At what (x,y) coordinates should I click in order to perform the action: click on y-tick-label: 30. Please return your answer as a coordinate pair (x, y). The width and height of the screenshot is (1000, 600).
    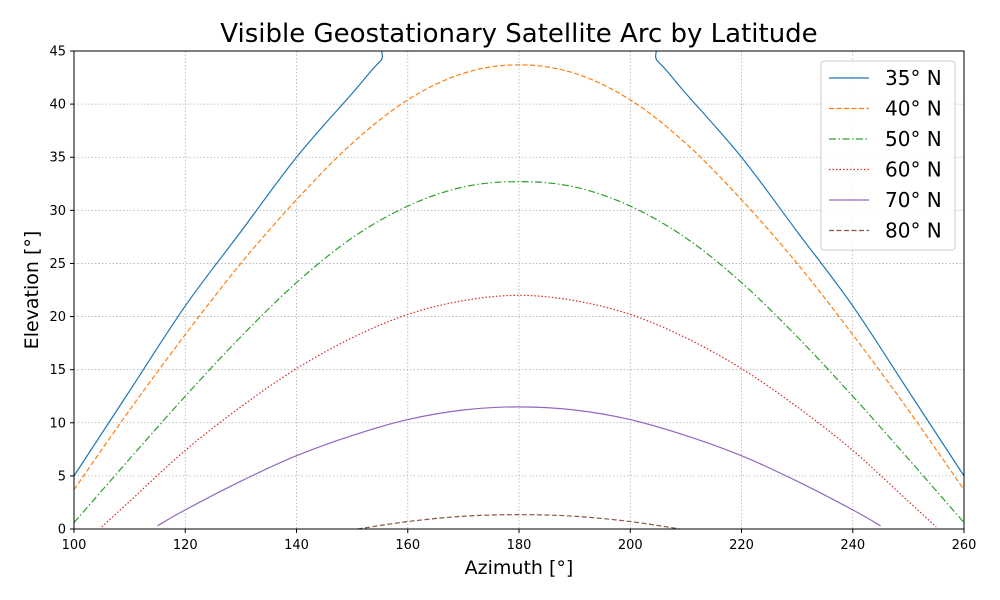
    Looking at the image, I should click on (57, 211).